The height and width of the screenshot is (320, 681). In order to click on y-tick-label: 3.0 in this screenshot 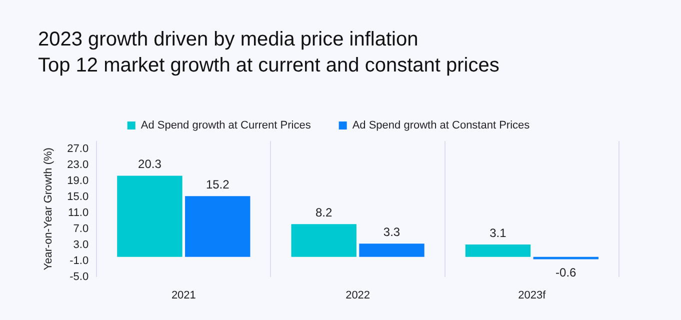, I will do `click(81, 244)`.